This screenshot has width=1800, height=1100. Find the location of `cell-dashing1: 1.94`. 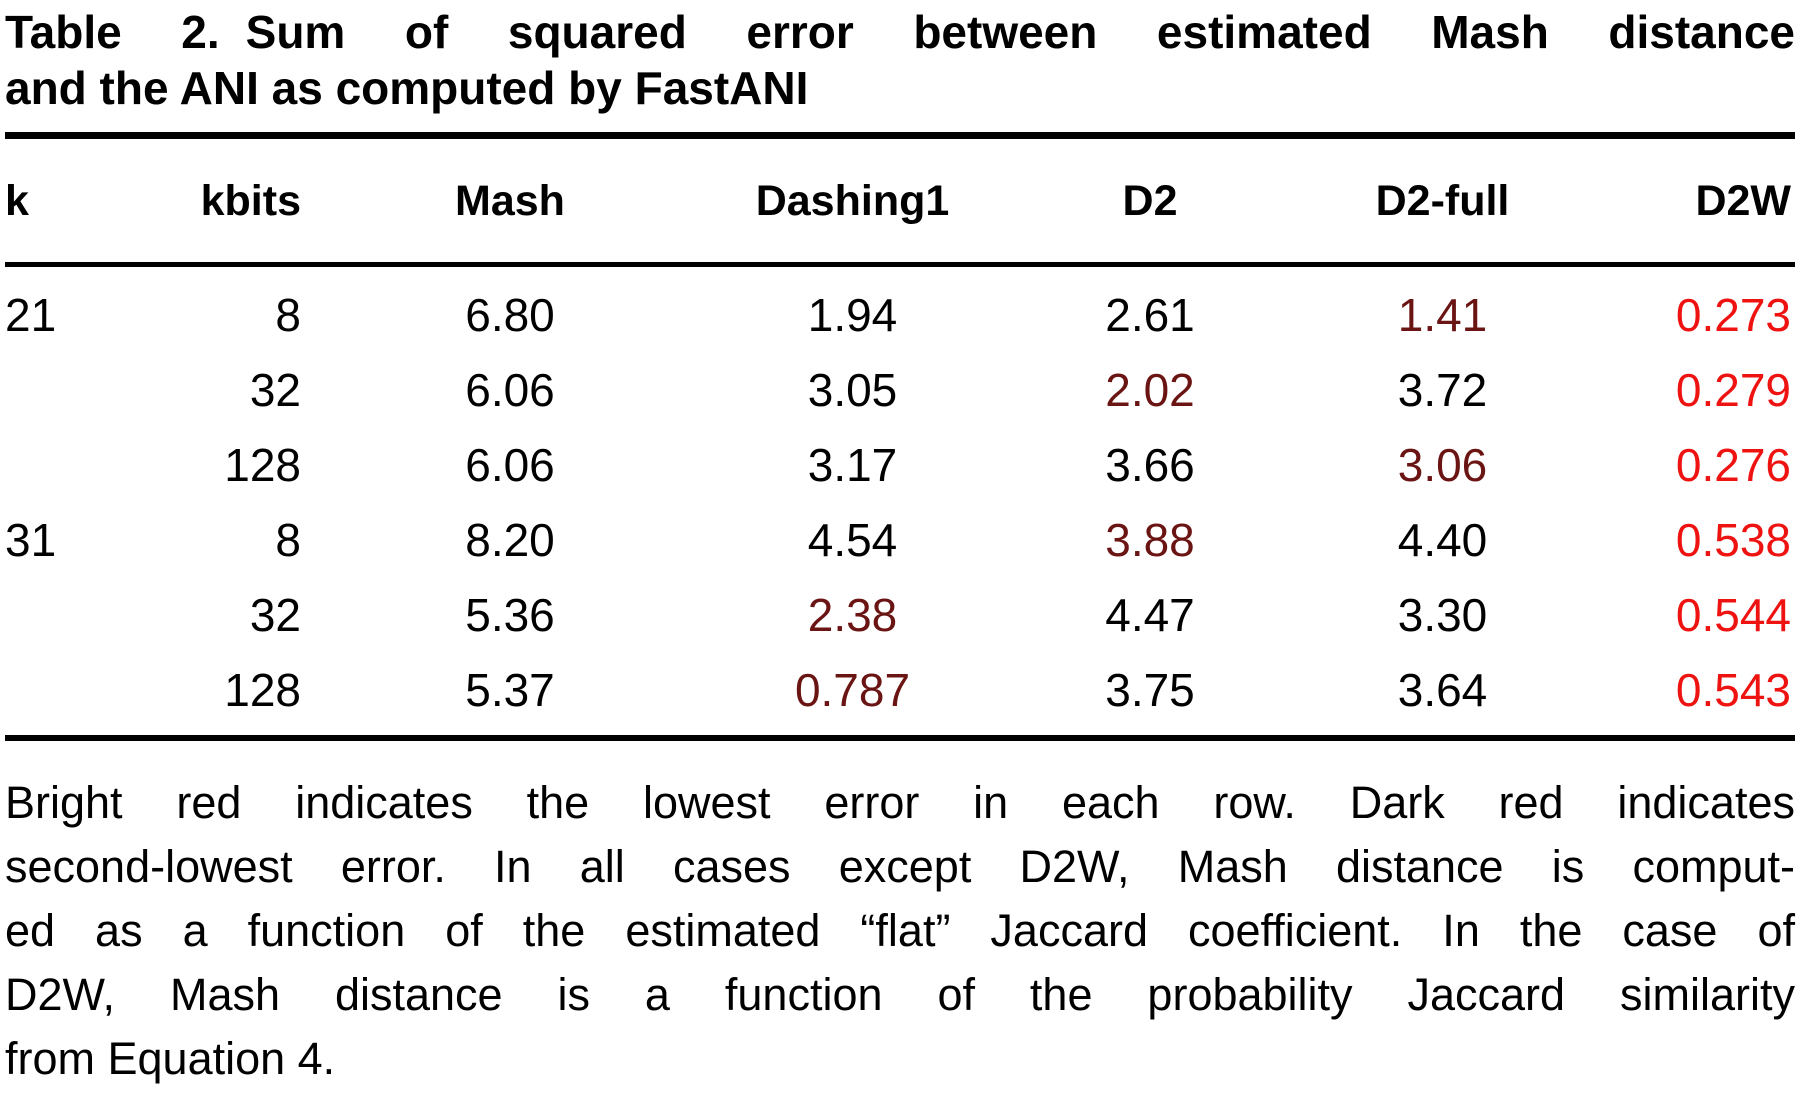

cell-dashing1: 1.94 is located at coordinates (852, 314).